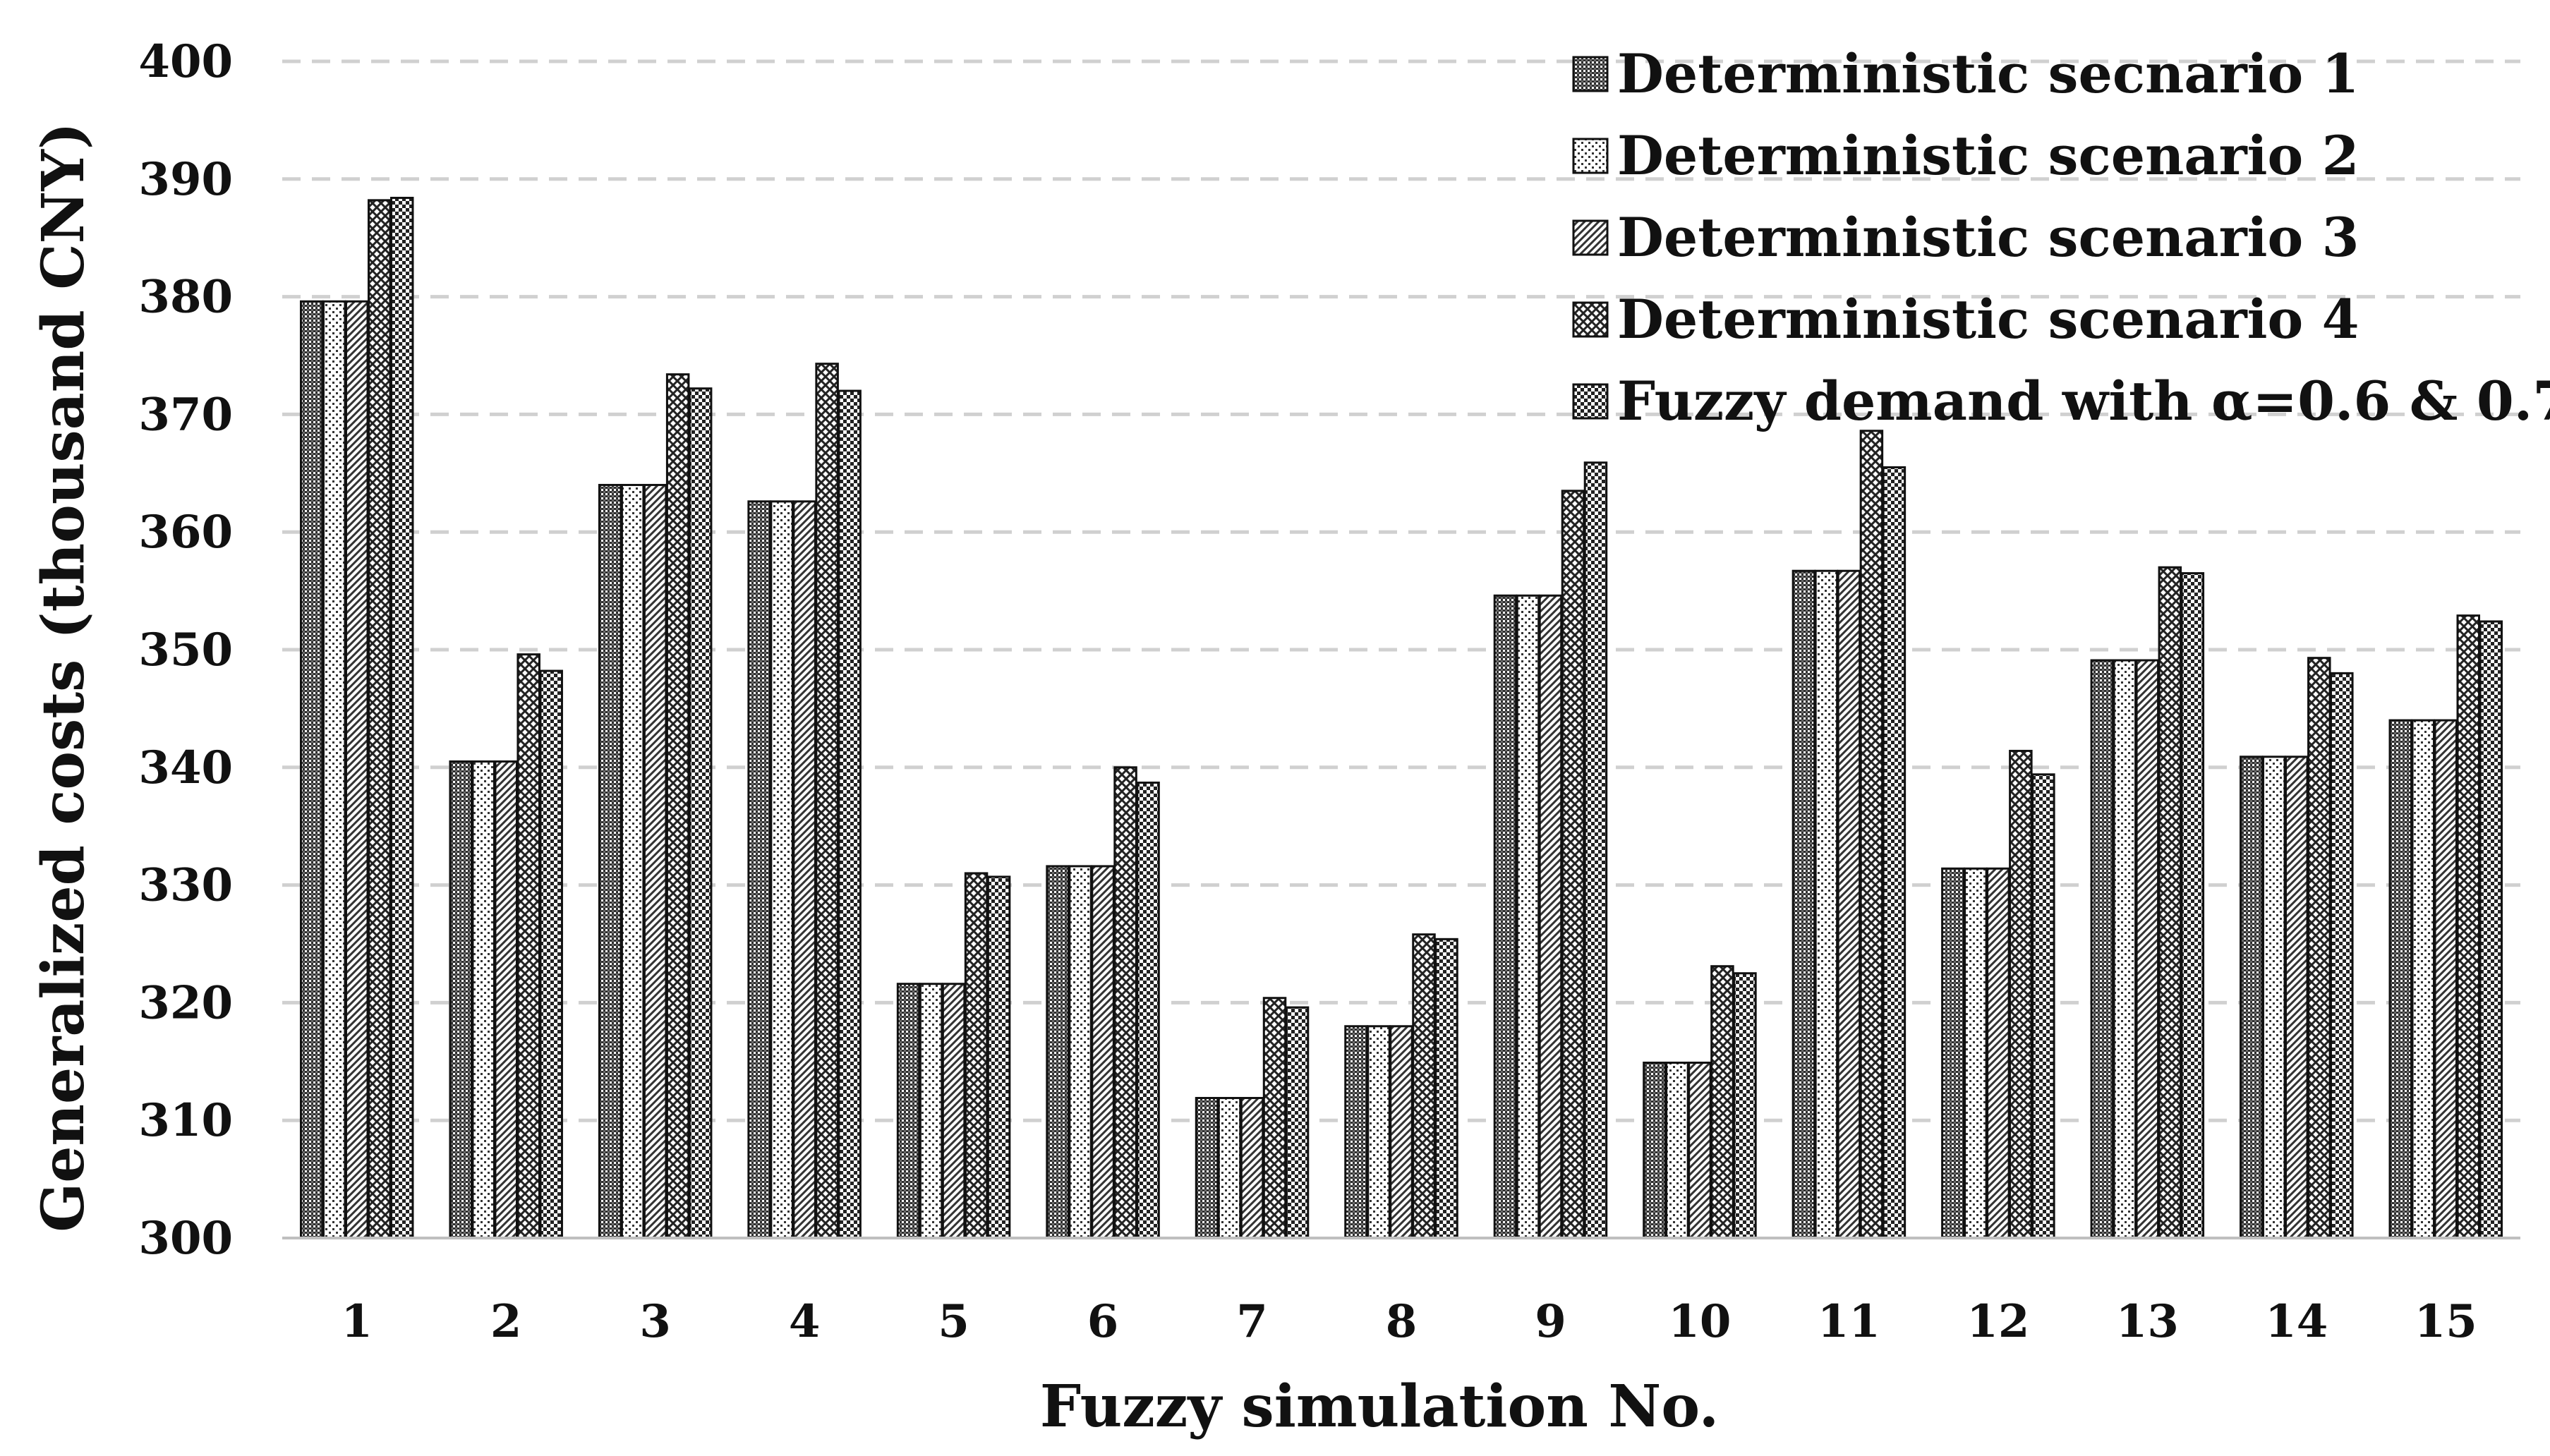 The image size is (2550, 1456). I want to click on x-axis-tick-labels: 1 2 3 4 5 6 7 8 9 10 11 12 13 14 15, so click(1409, 1322).